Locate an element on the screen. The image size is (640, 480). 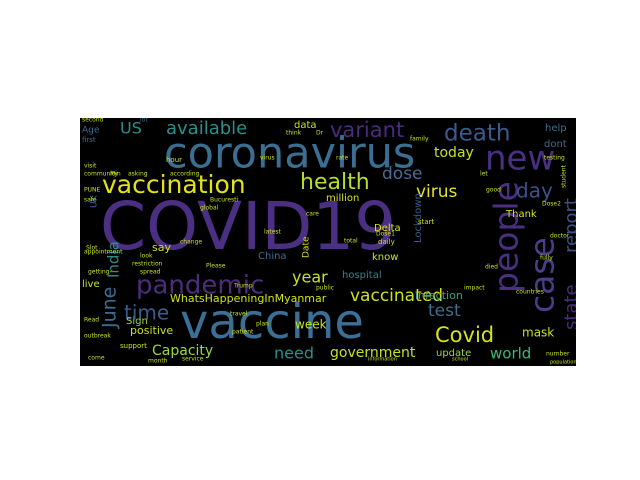
word: rate is located at coordinates (342, 158).